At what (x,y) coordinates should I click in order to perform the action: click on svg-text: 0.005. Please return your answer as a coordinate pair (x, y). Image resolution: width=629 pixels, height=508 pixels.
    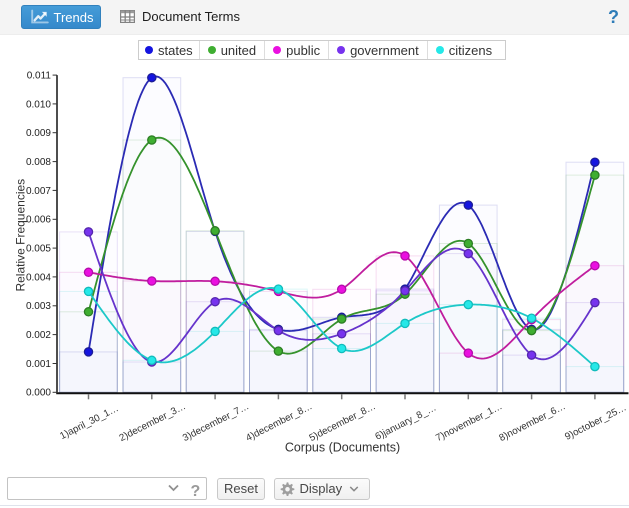
    Looking at the image, I should click on (38, 249).